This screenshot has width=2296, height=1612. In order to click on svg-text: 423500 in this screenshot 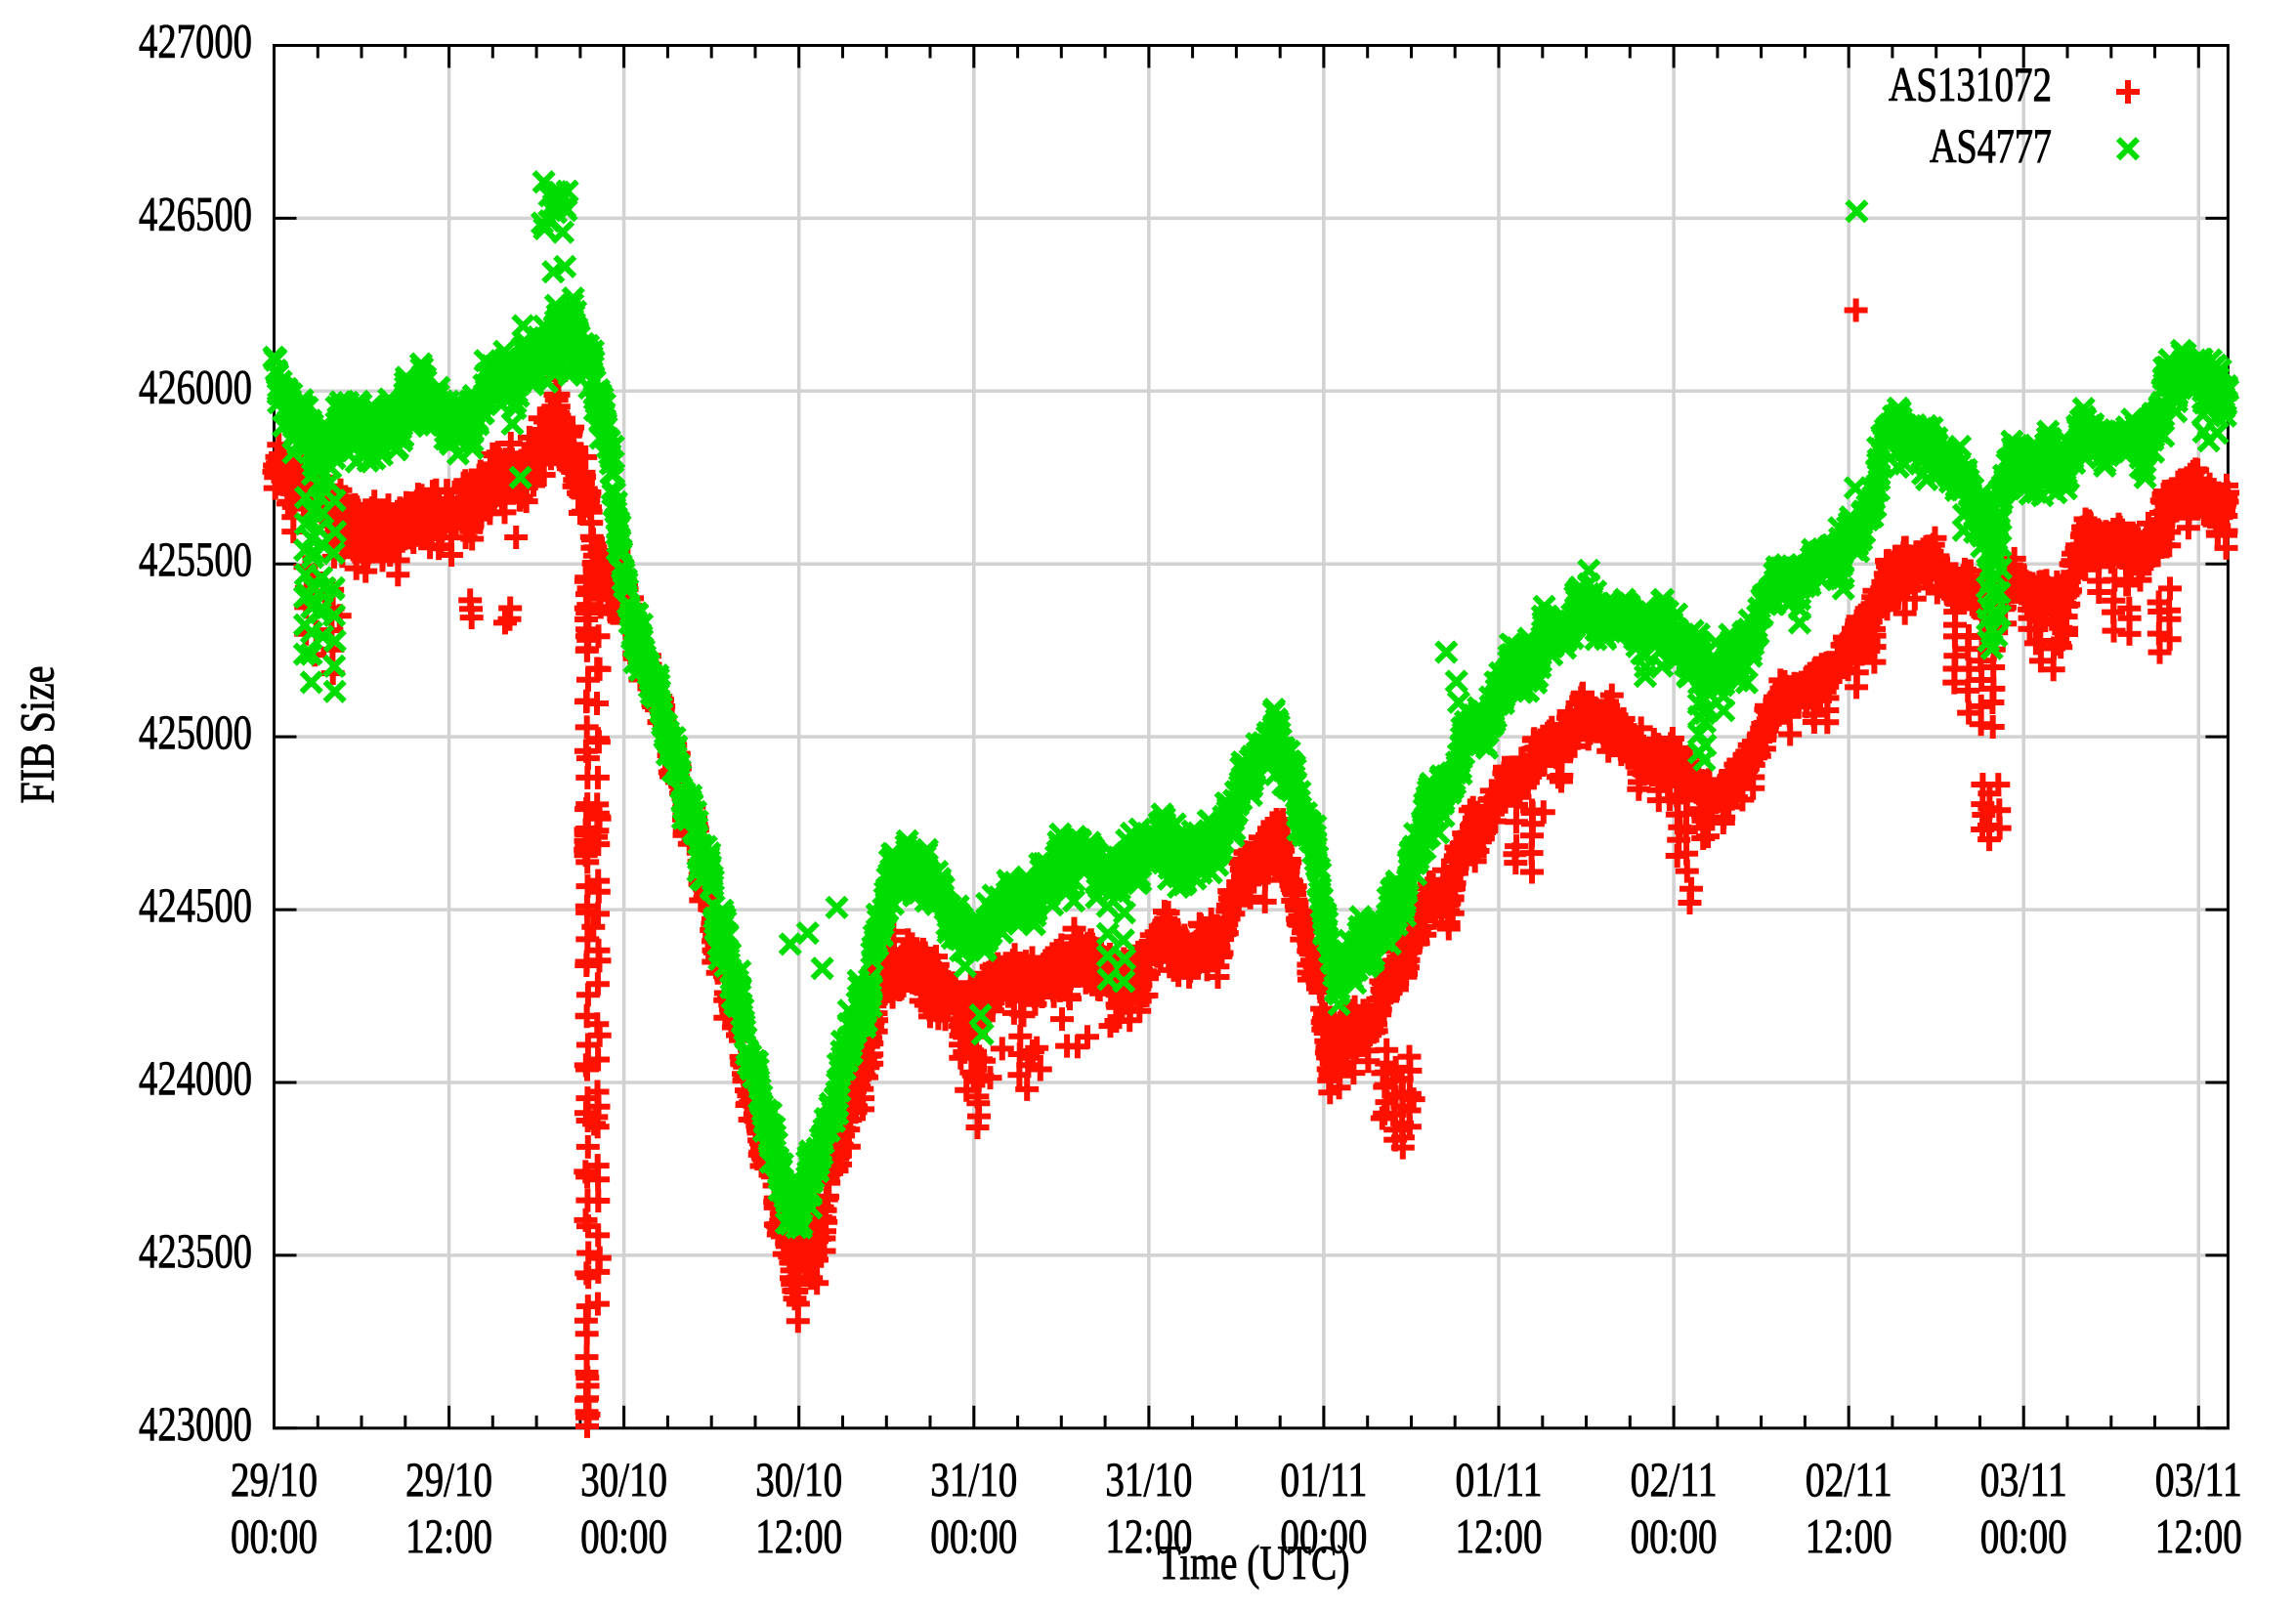, I will do `click(195, 1250)`.